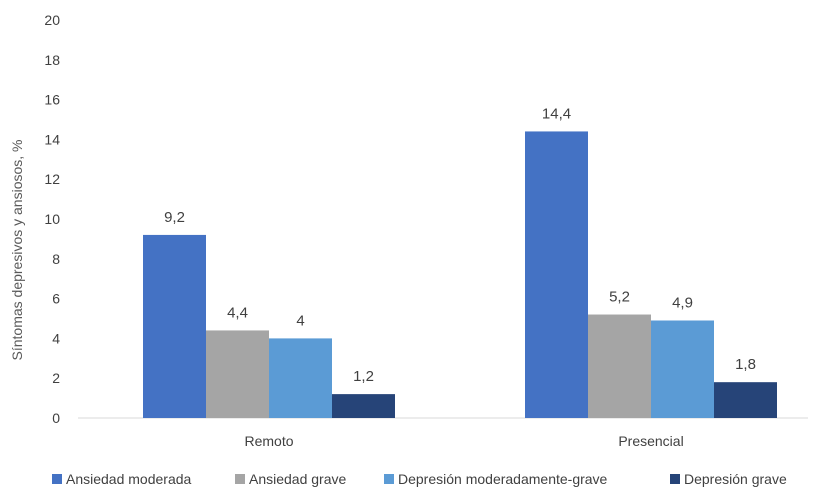 This screenshot has width=831, height=489. What do you see at coordinates (129, 479) in the screenshot?
I see `legend-label: Ansiedad moderada` at bounding box center [129, 479].